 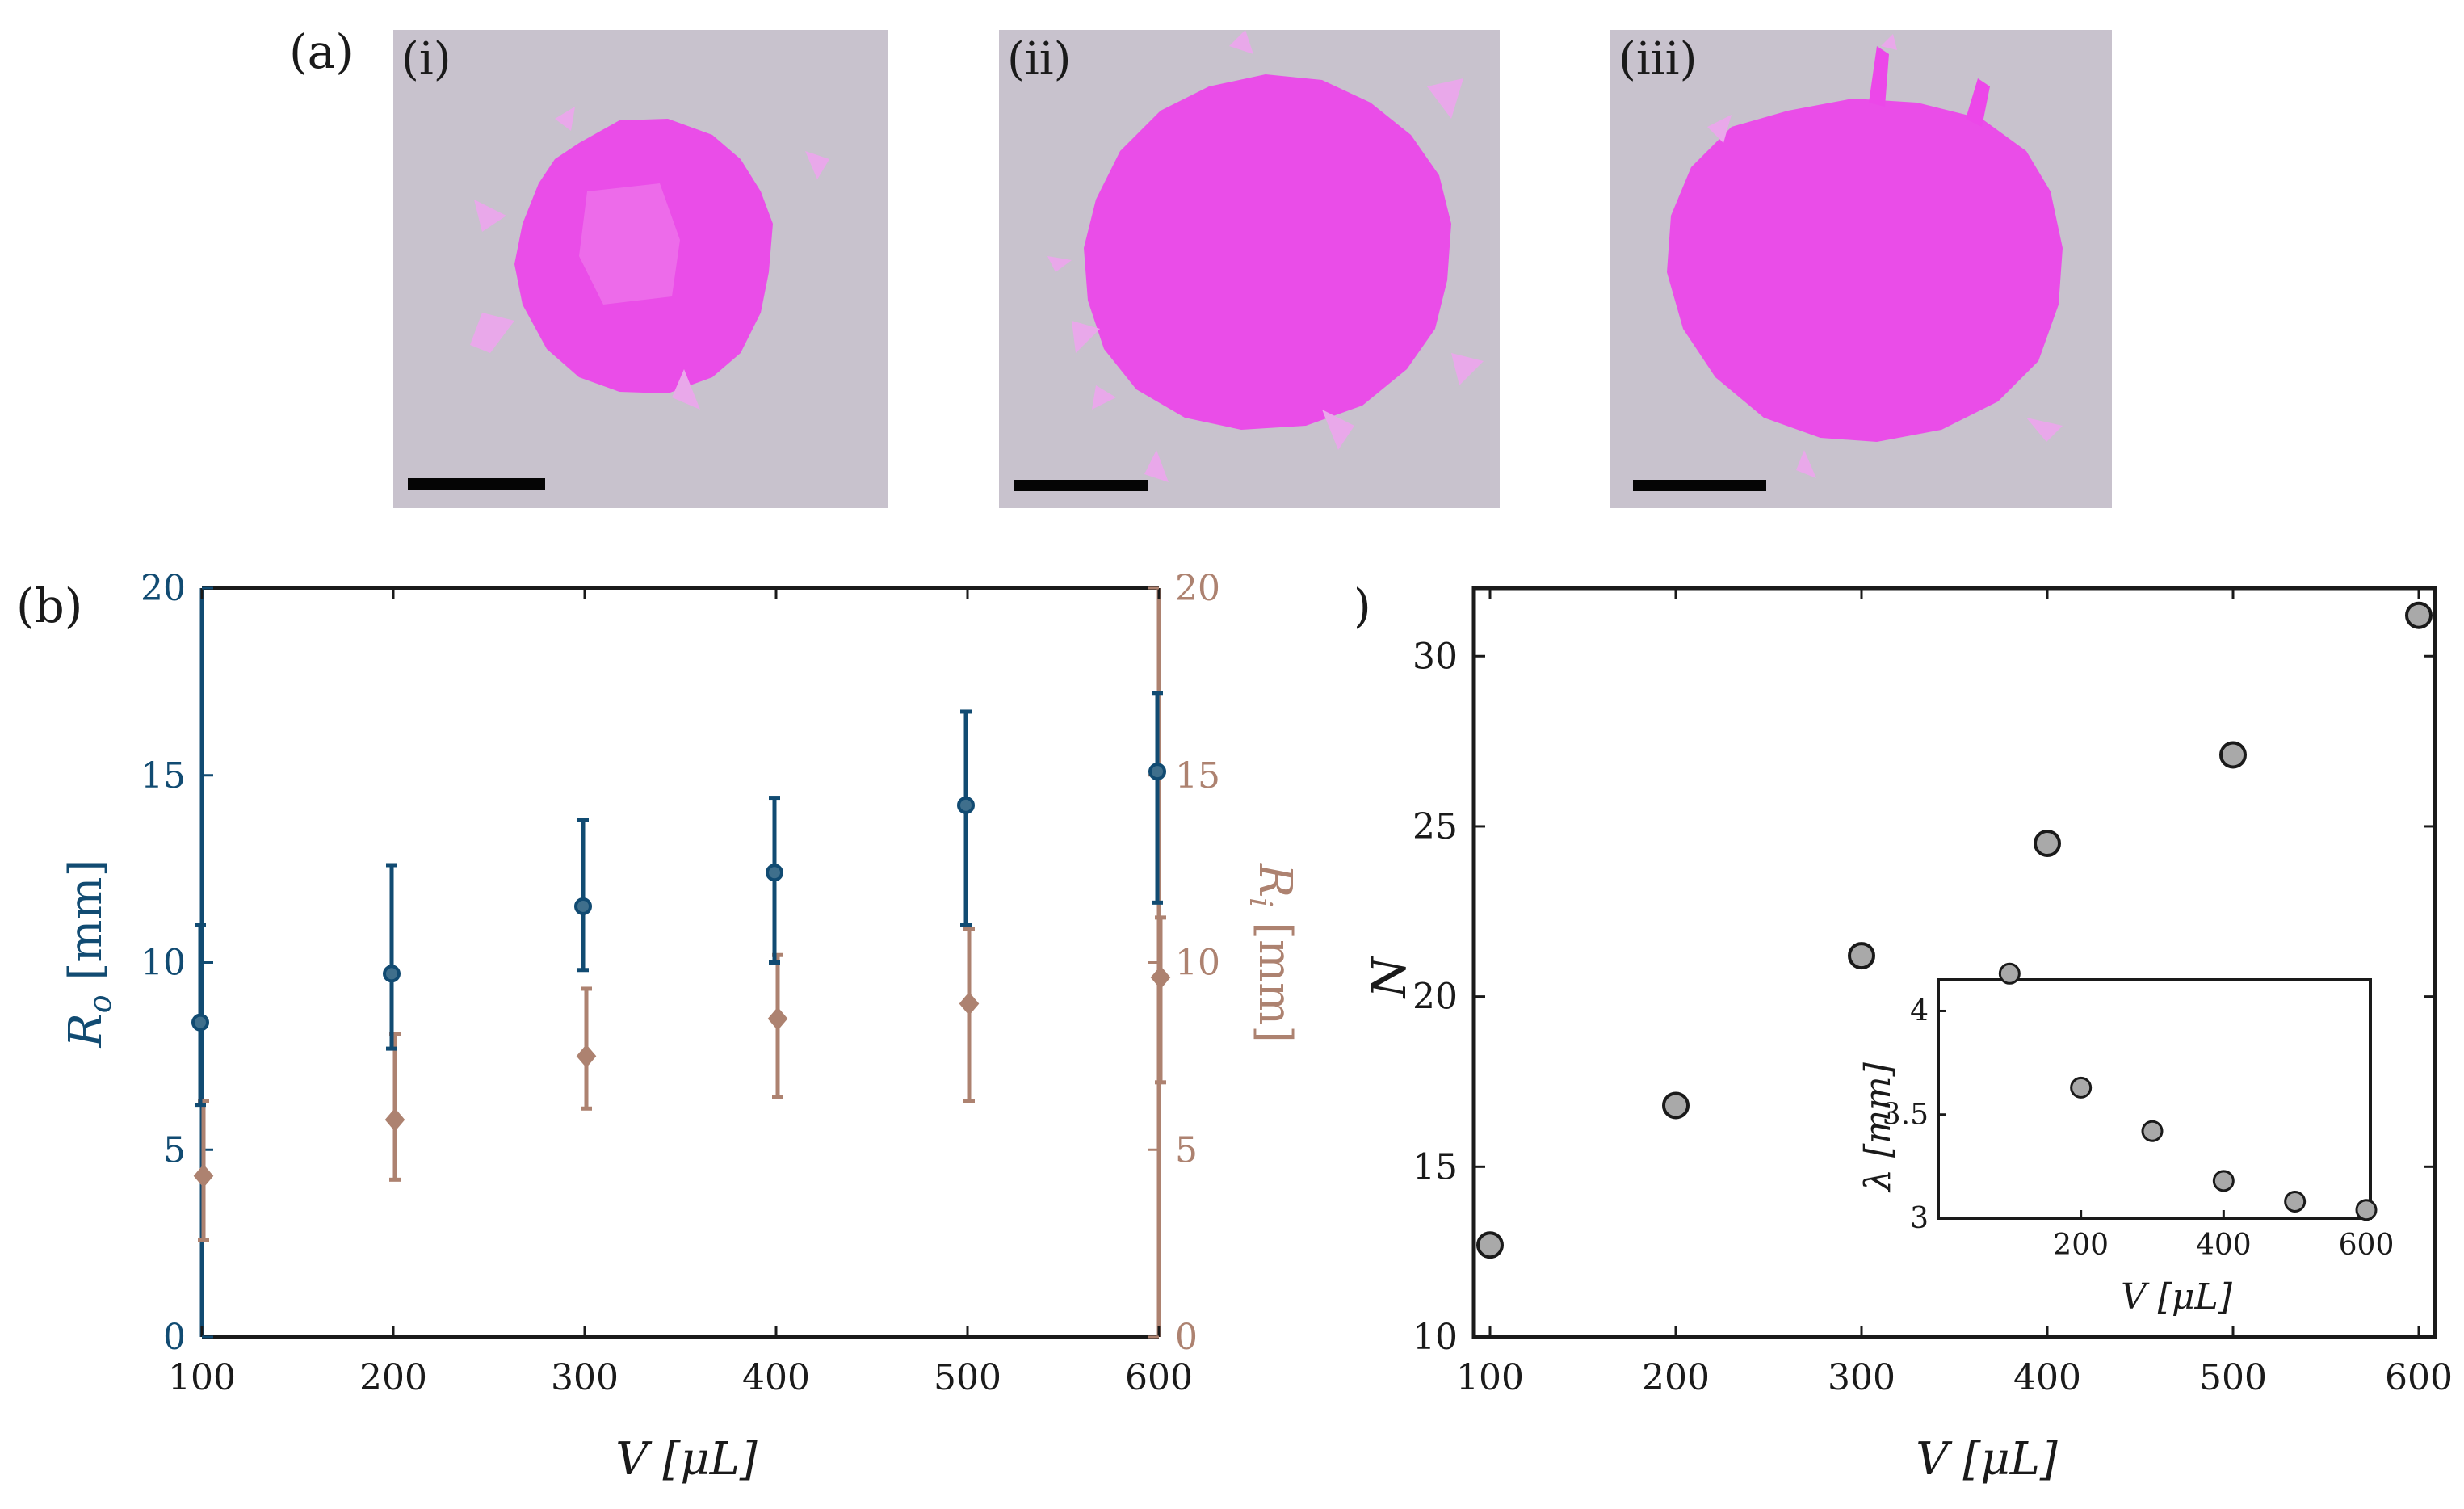 I want to click on y-tick-label: 5, so click(x=174, y=1150).